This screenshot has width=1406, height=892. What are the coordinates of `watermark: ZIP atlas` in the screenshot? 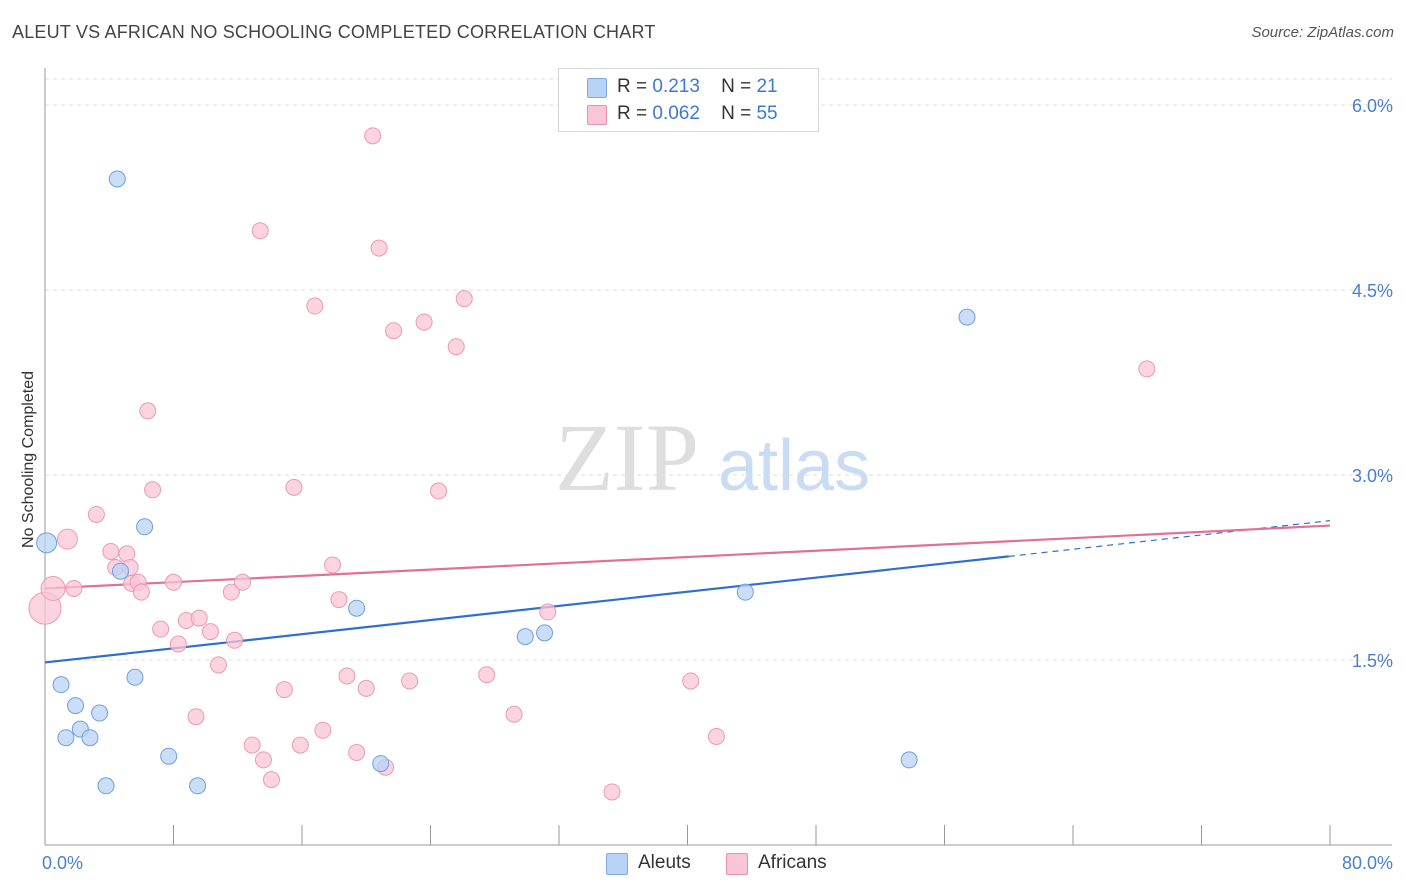 It's located at (712, 457).